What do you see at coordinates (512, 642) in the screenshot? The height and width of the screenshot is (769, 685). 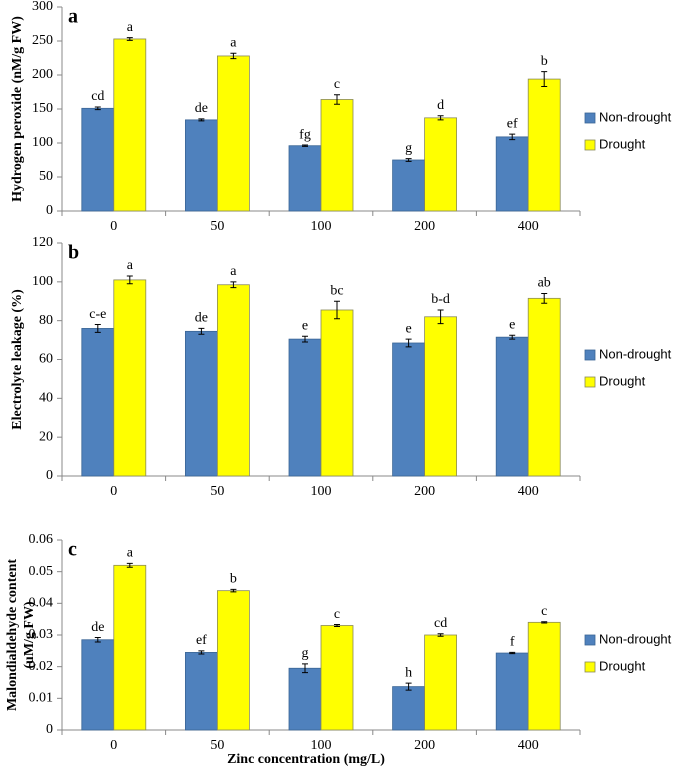 I see `significance-letter: f` at bounding box center [512, 642].